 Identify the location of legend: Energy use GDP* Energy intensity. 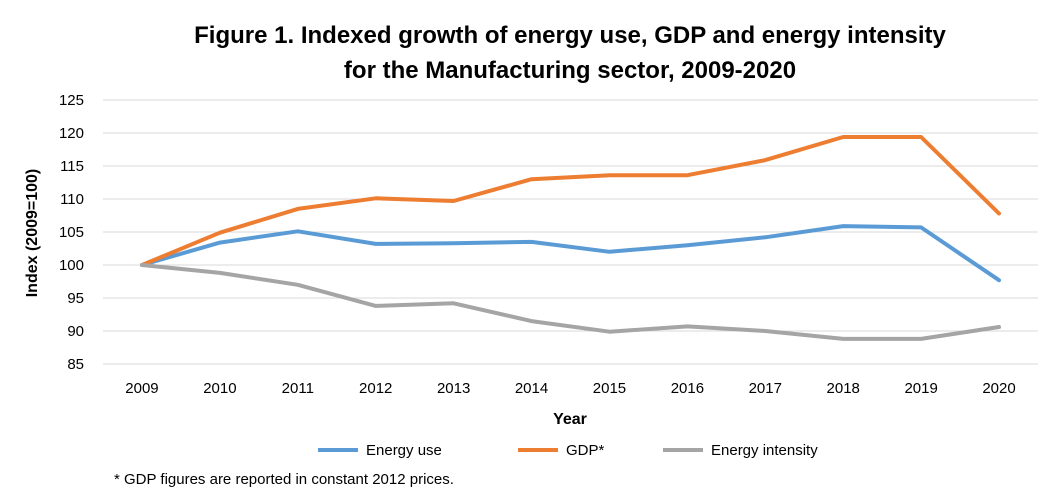
(568, 450).